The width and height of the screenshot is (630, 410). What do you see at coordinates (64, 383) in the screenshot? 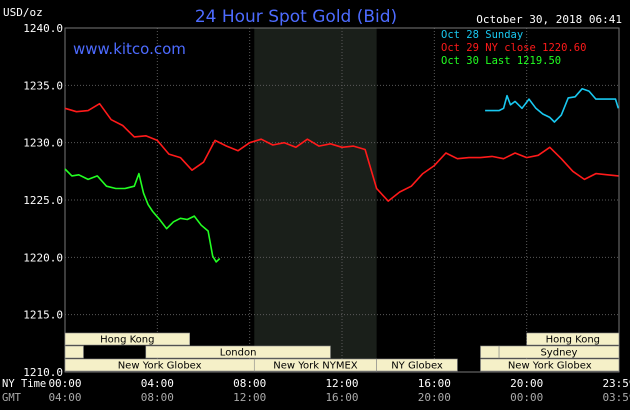
I see `x-tick-label-ny: 00:00` at bounding box center [64, 383].